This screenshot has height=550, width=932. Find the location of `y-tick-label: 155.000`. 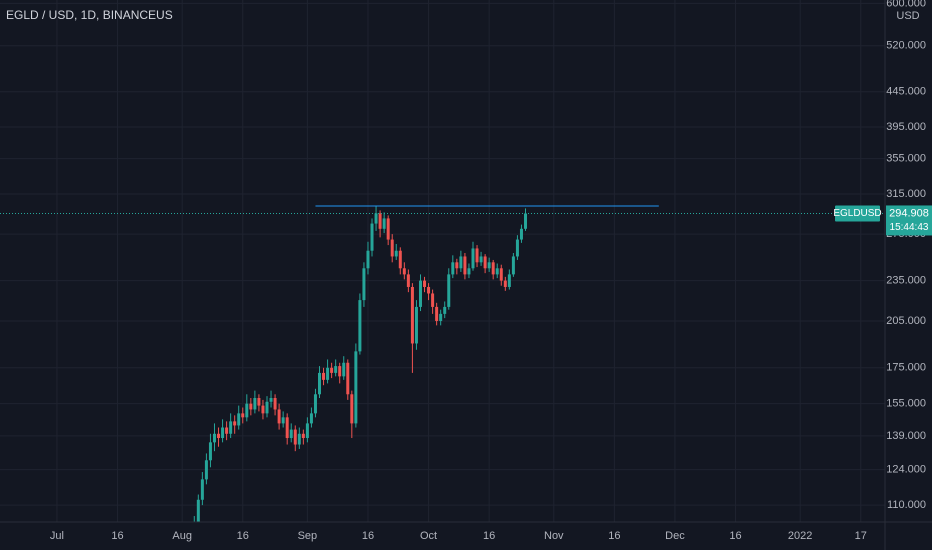

y-tick-label: 155.000 is located at coordinates (906, 404).